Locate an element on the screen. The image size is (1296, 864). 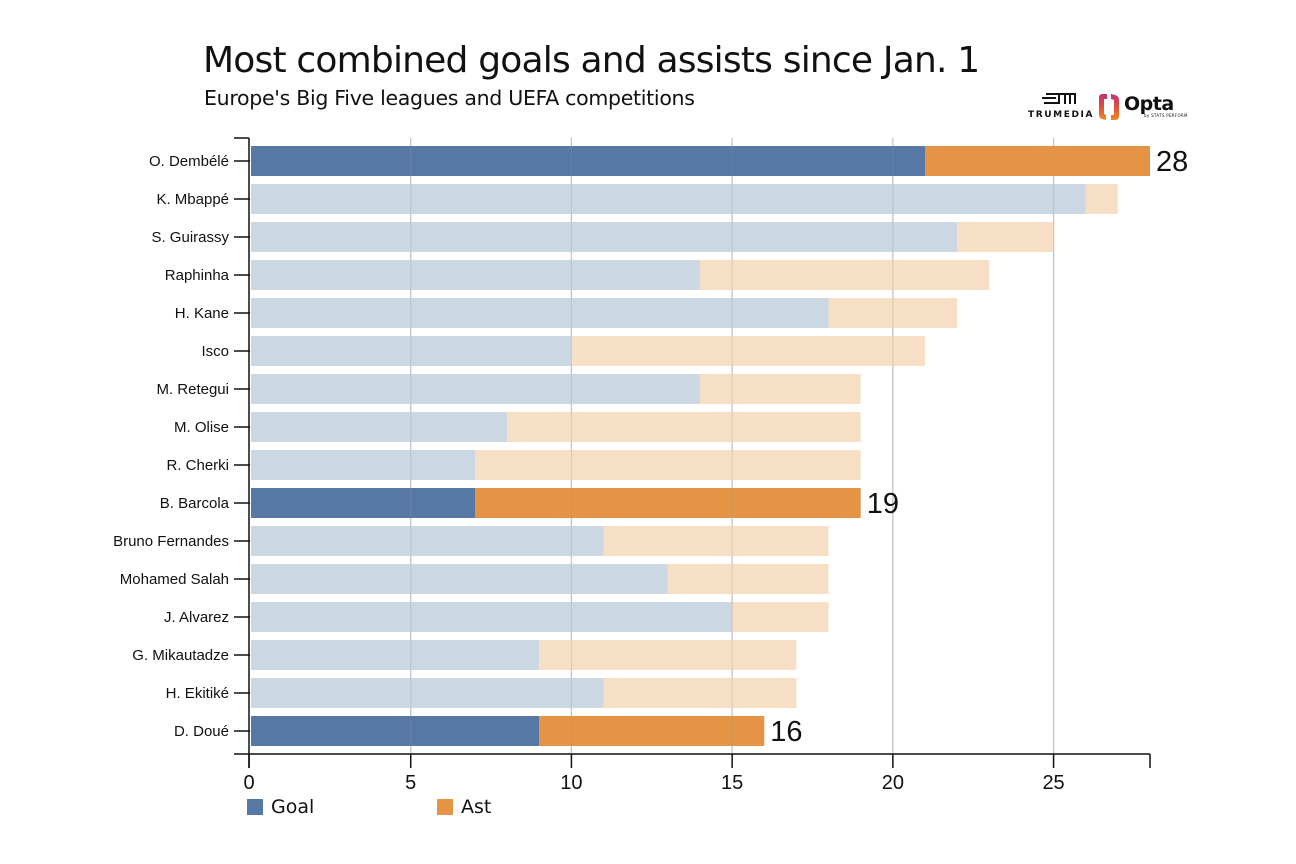
ytick-label: J. Alvarez is located at coordinates (196, 617).